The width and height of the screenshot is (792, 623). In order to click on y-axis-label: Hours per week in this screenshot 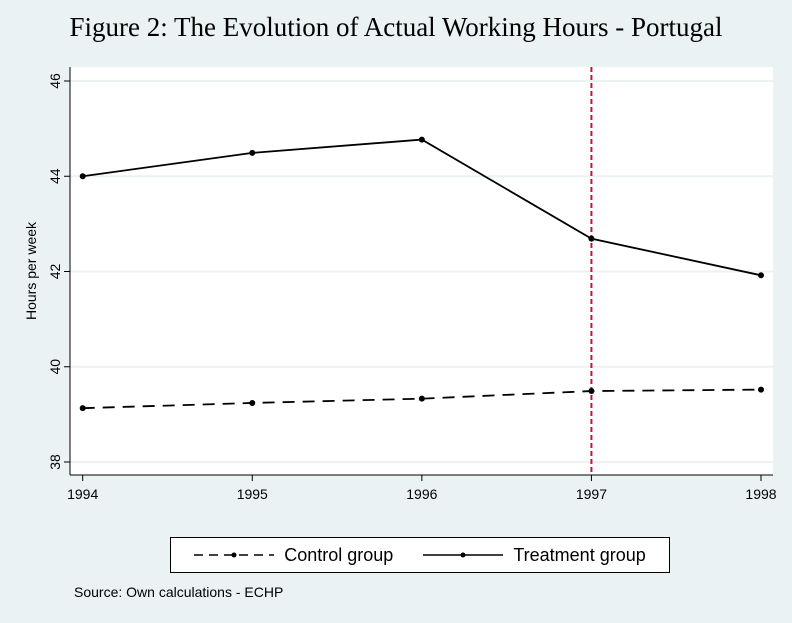, I will do `click(31, 270)`.